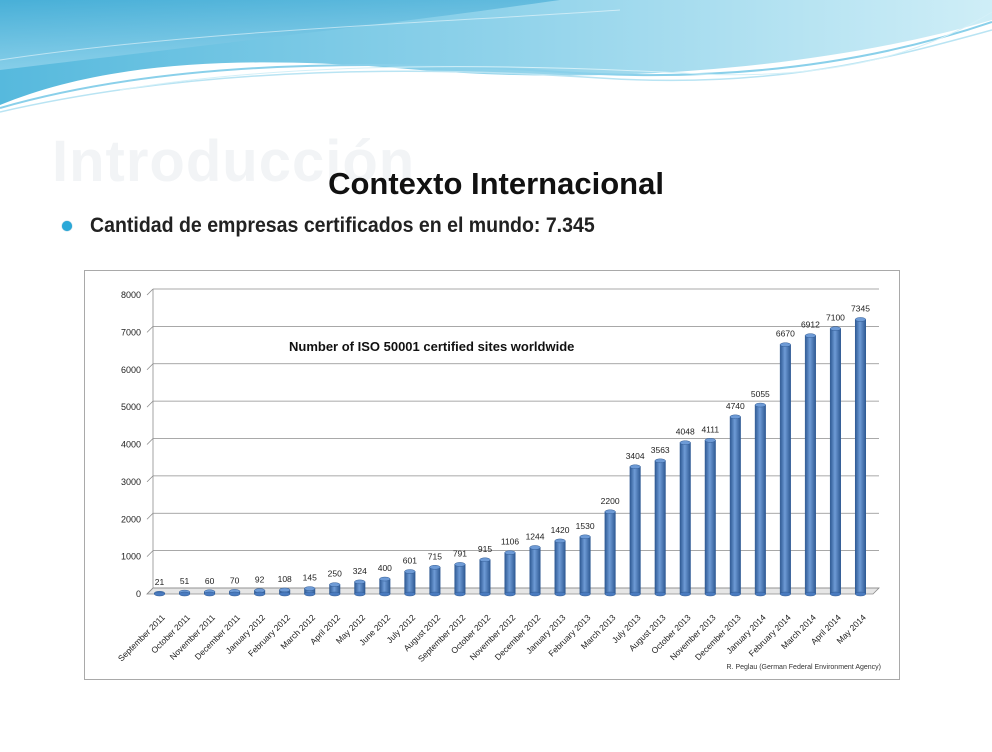  What do you see at coordinates (160, 582) in the screenshot?
I see `data-label: 21` at bounding box center [160, 582].